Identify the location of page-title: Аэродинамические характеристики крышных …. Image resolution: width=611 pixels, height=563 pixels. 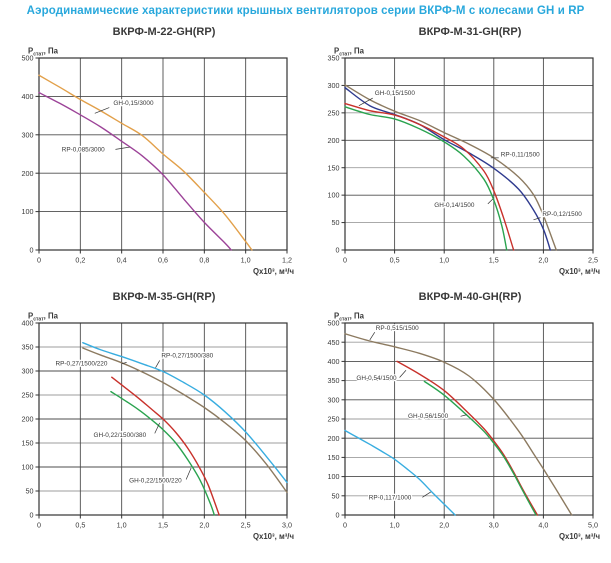
(305, 11).